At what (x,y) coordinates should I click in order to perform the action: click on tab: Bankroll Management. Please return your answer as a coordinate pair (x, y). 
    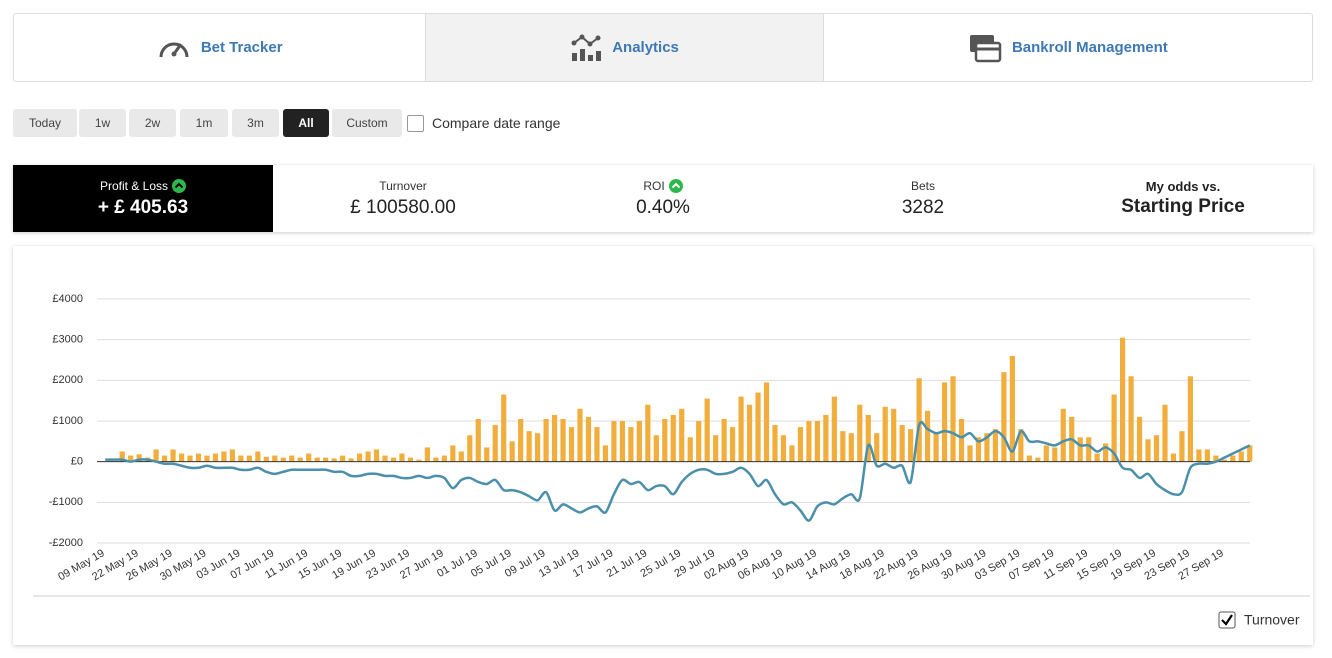
    Looking at the image, I should click on (1068, 47).